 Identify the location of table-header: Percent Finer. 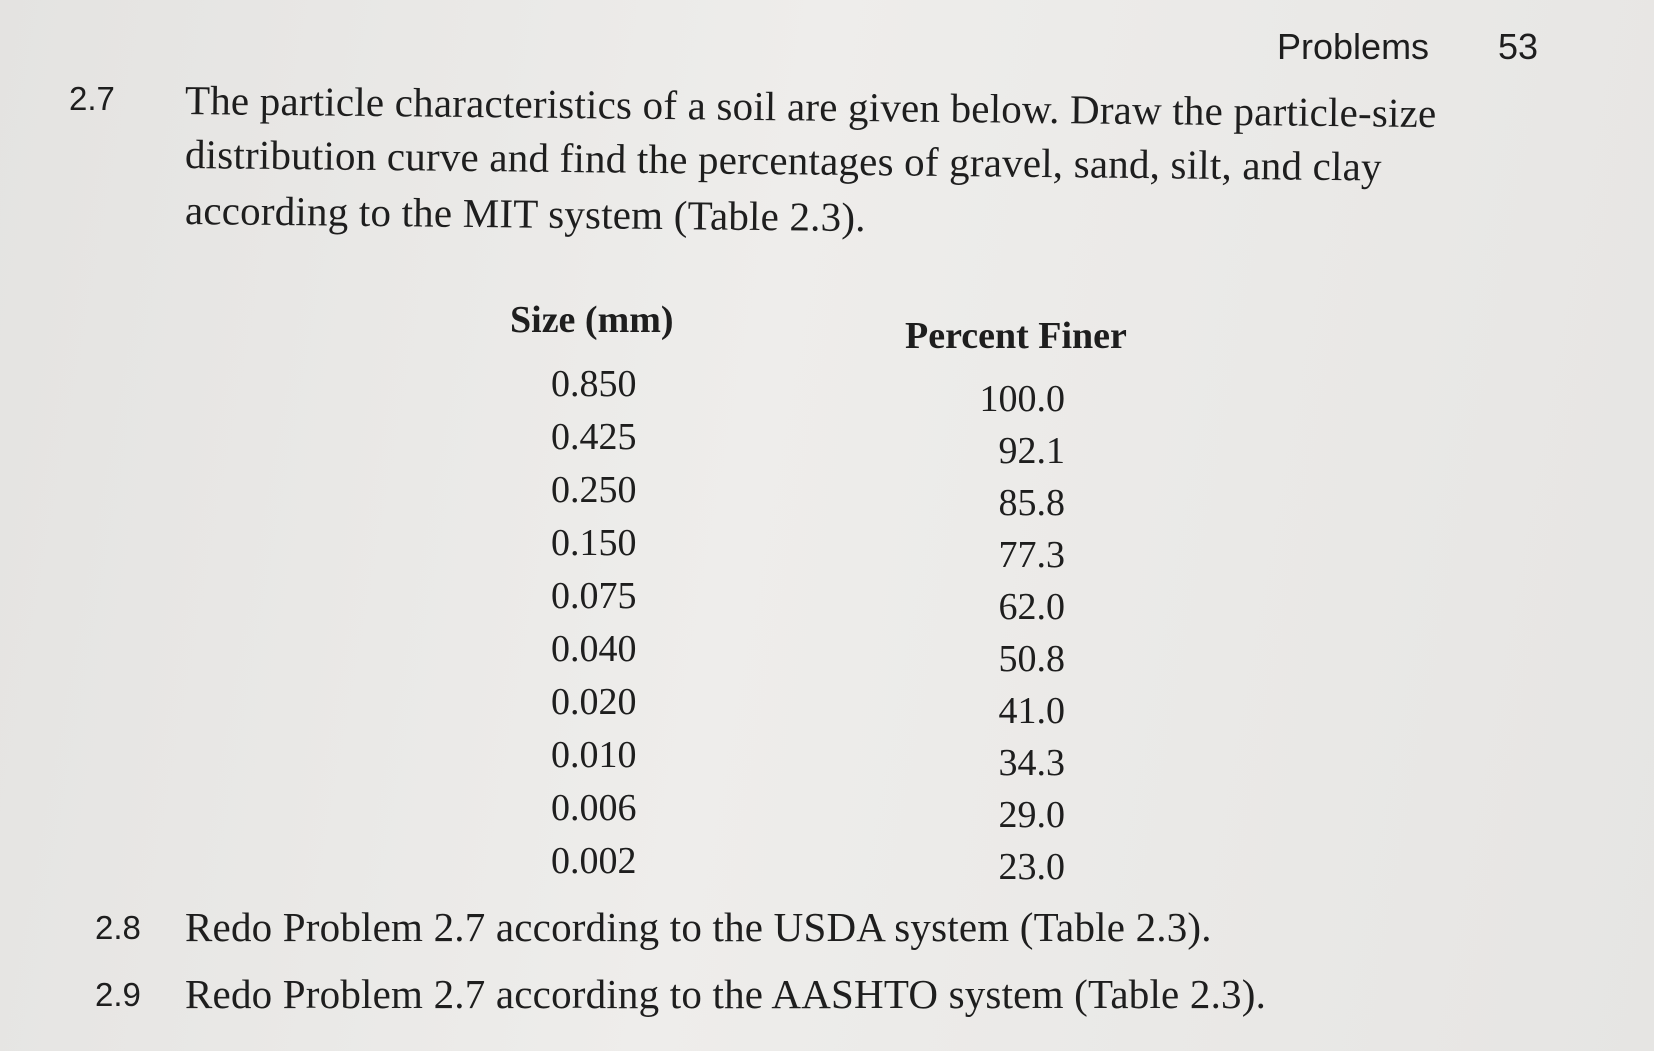
(1016, 336).